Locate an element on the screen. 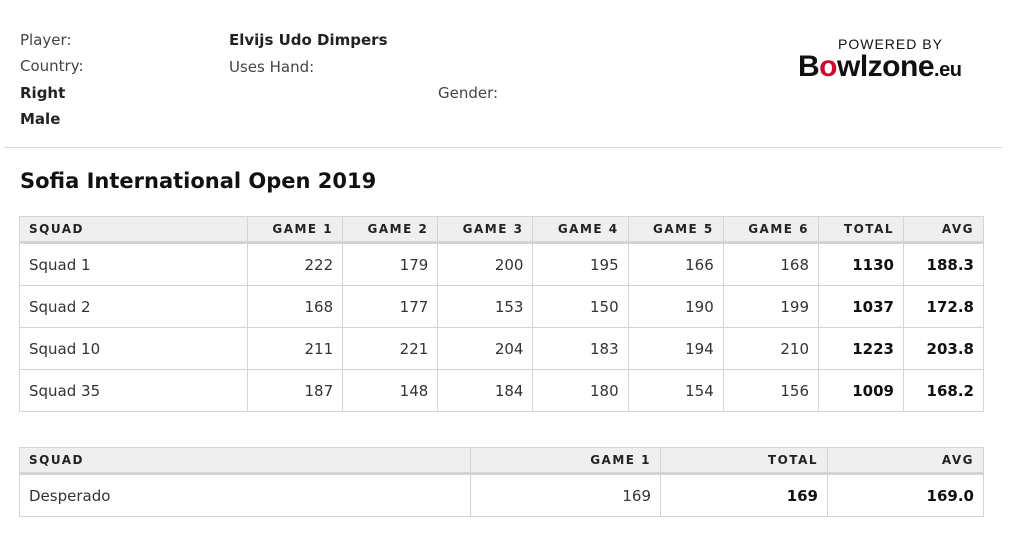 The width and height of the screenshot is (1024, 534). game-cell: 187 is located at coordinates (295, 390).